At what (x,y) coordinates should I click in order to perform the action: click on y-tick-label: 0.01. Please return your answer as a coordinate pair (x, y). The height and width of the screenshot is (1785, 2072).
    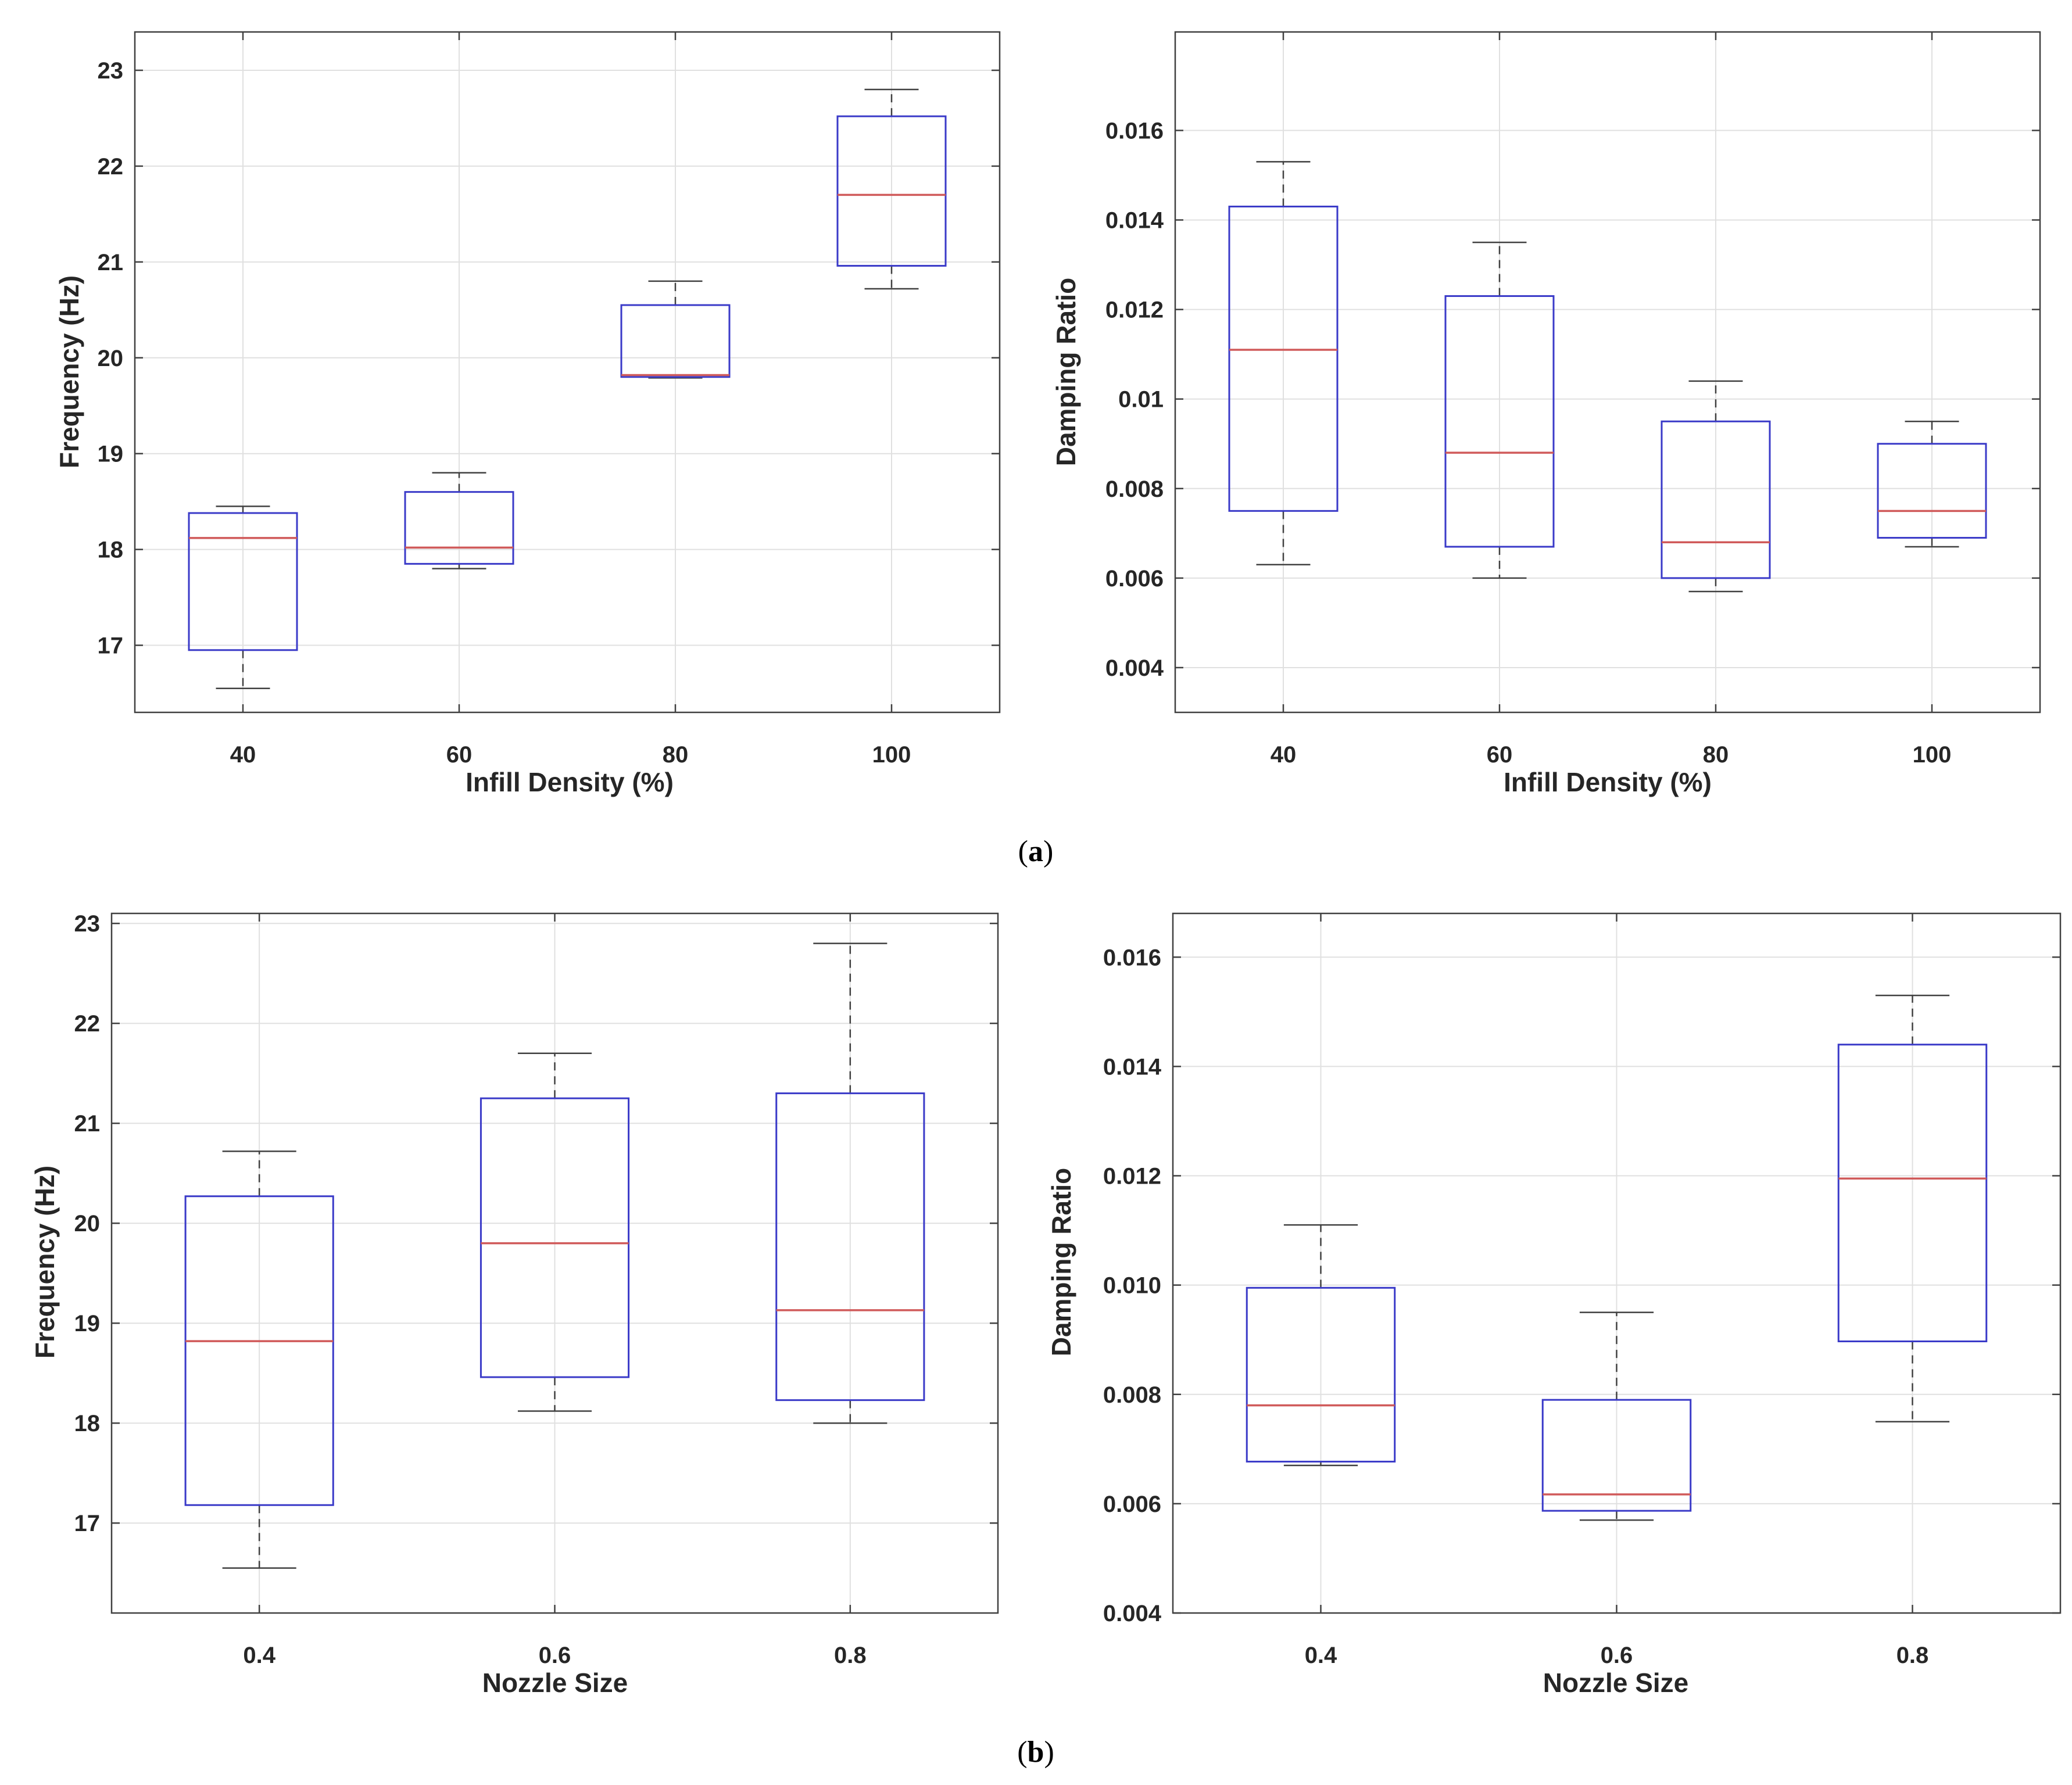
    Looking at the image, I should click on (1141, 400).